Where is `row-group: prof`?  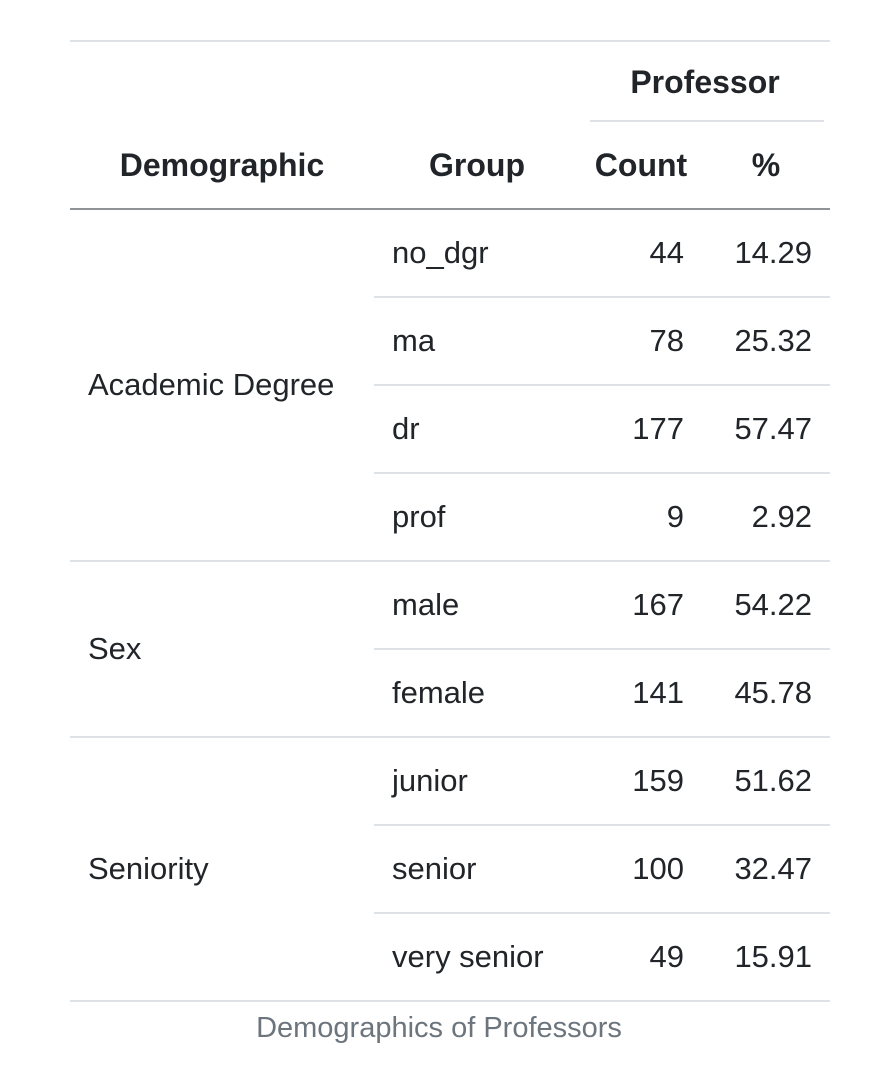
row-group: prof is located at coordinates (477, 516).